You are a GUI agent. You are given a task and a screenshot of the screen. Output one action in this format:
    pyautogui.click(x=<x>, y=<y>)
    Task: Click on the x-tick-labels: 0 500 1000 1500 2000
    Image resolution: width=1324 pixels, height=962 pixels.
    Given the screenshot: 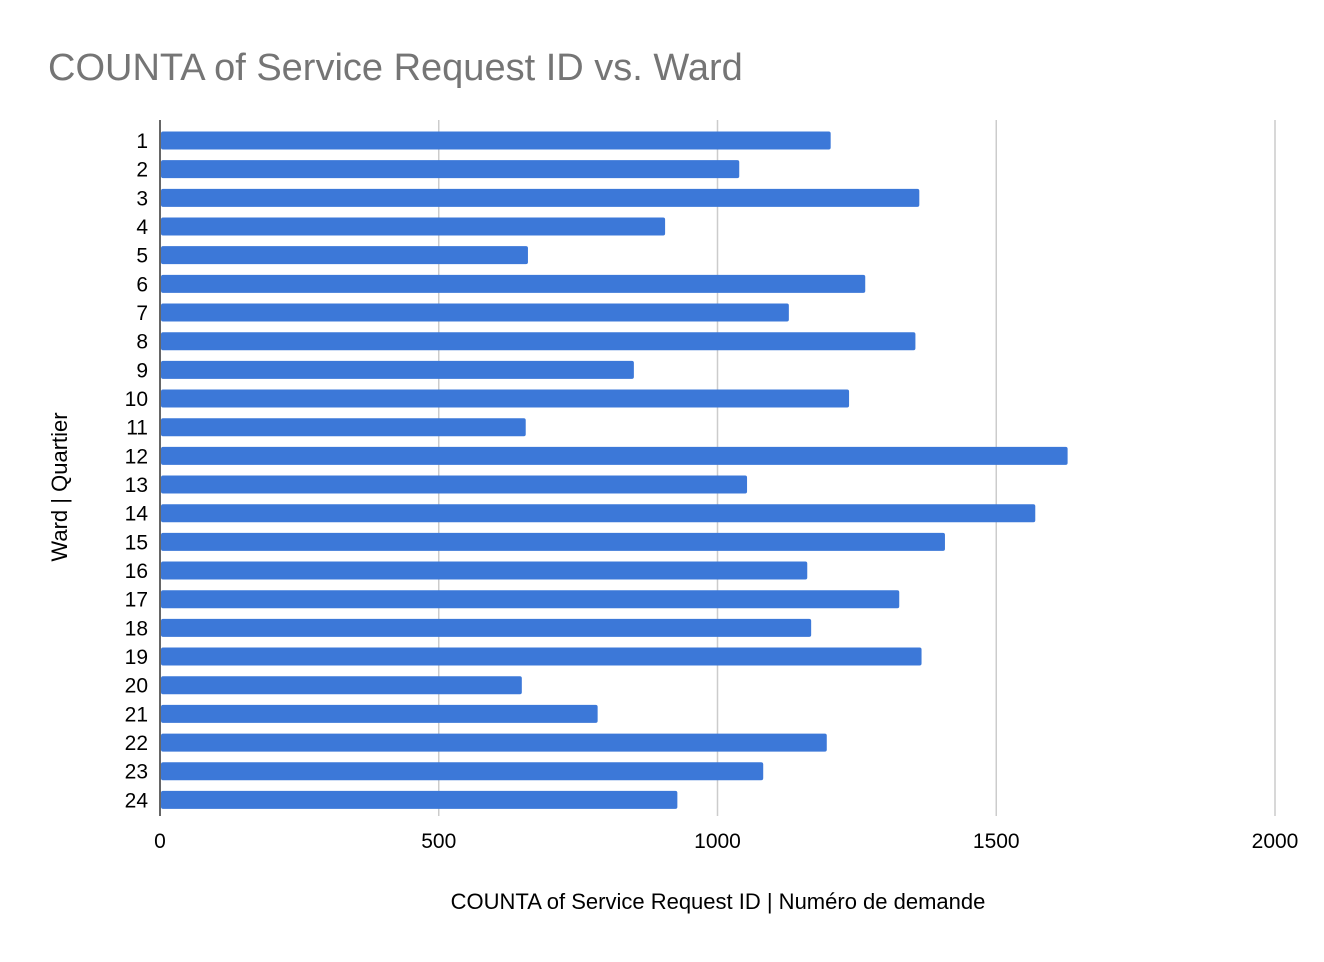 What is the action you would take?
    pyautogui.click(x=726, y=841)
    